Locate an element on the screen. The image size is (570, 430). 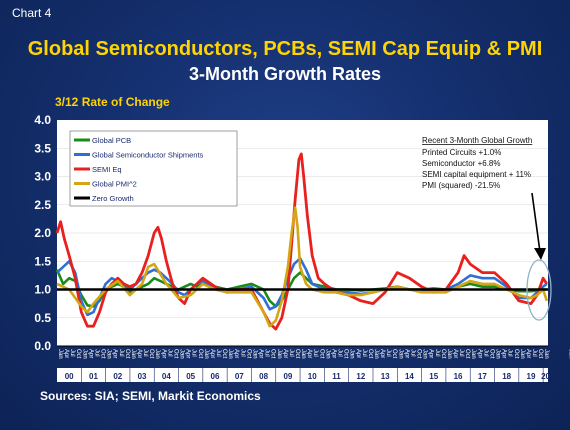
x-year-label: 16 is located at coordinates (458, 376).